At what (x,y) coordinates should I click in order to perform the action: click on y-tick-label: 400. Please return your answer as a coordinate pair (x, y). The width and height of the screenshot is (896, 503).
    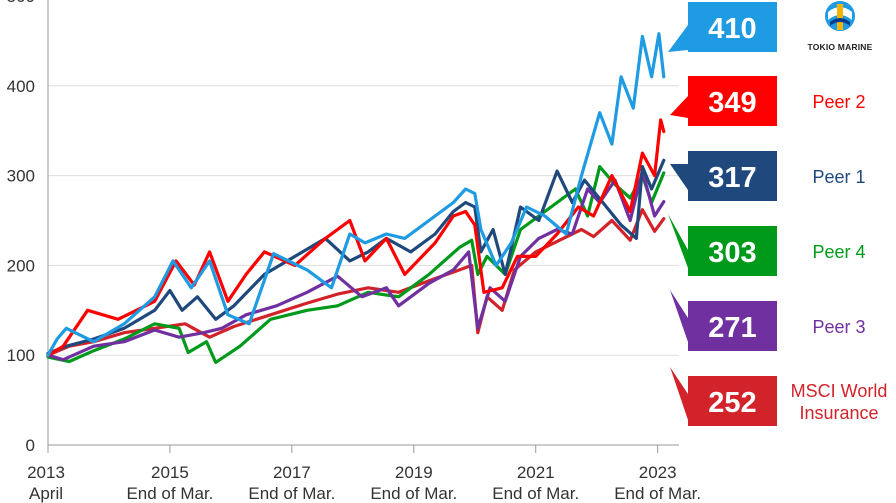
    Looking at the image, I should click on (21, 86).